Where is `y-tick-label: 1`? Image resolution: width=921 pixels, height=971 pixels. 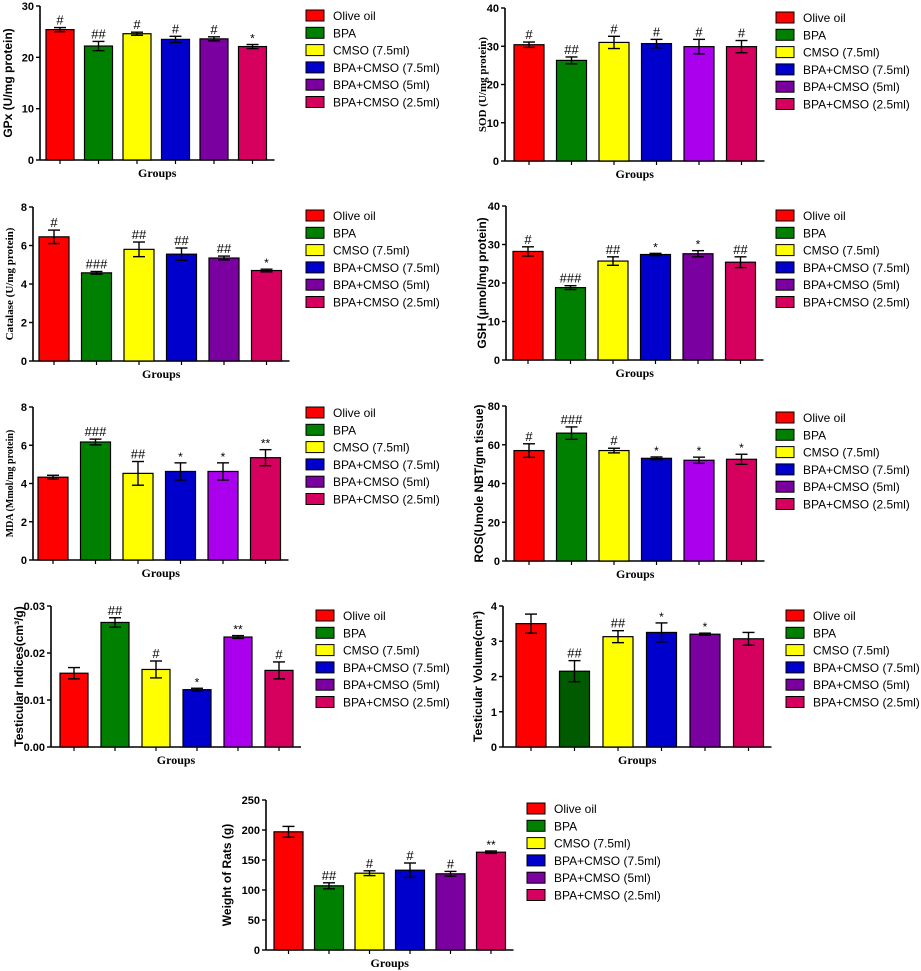
y-tick-label: 1 is located at coordinates (494, 713).